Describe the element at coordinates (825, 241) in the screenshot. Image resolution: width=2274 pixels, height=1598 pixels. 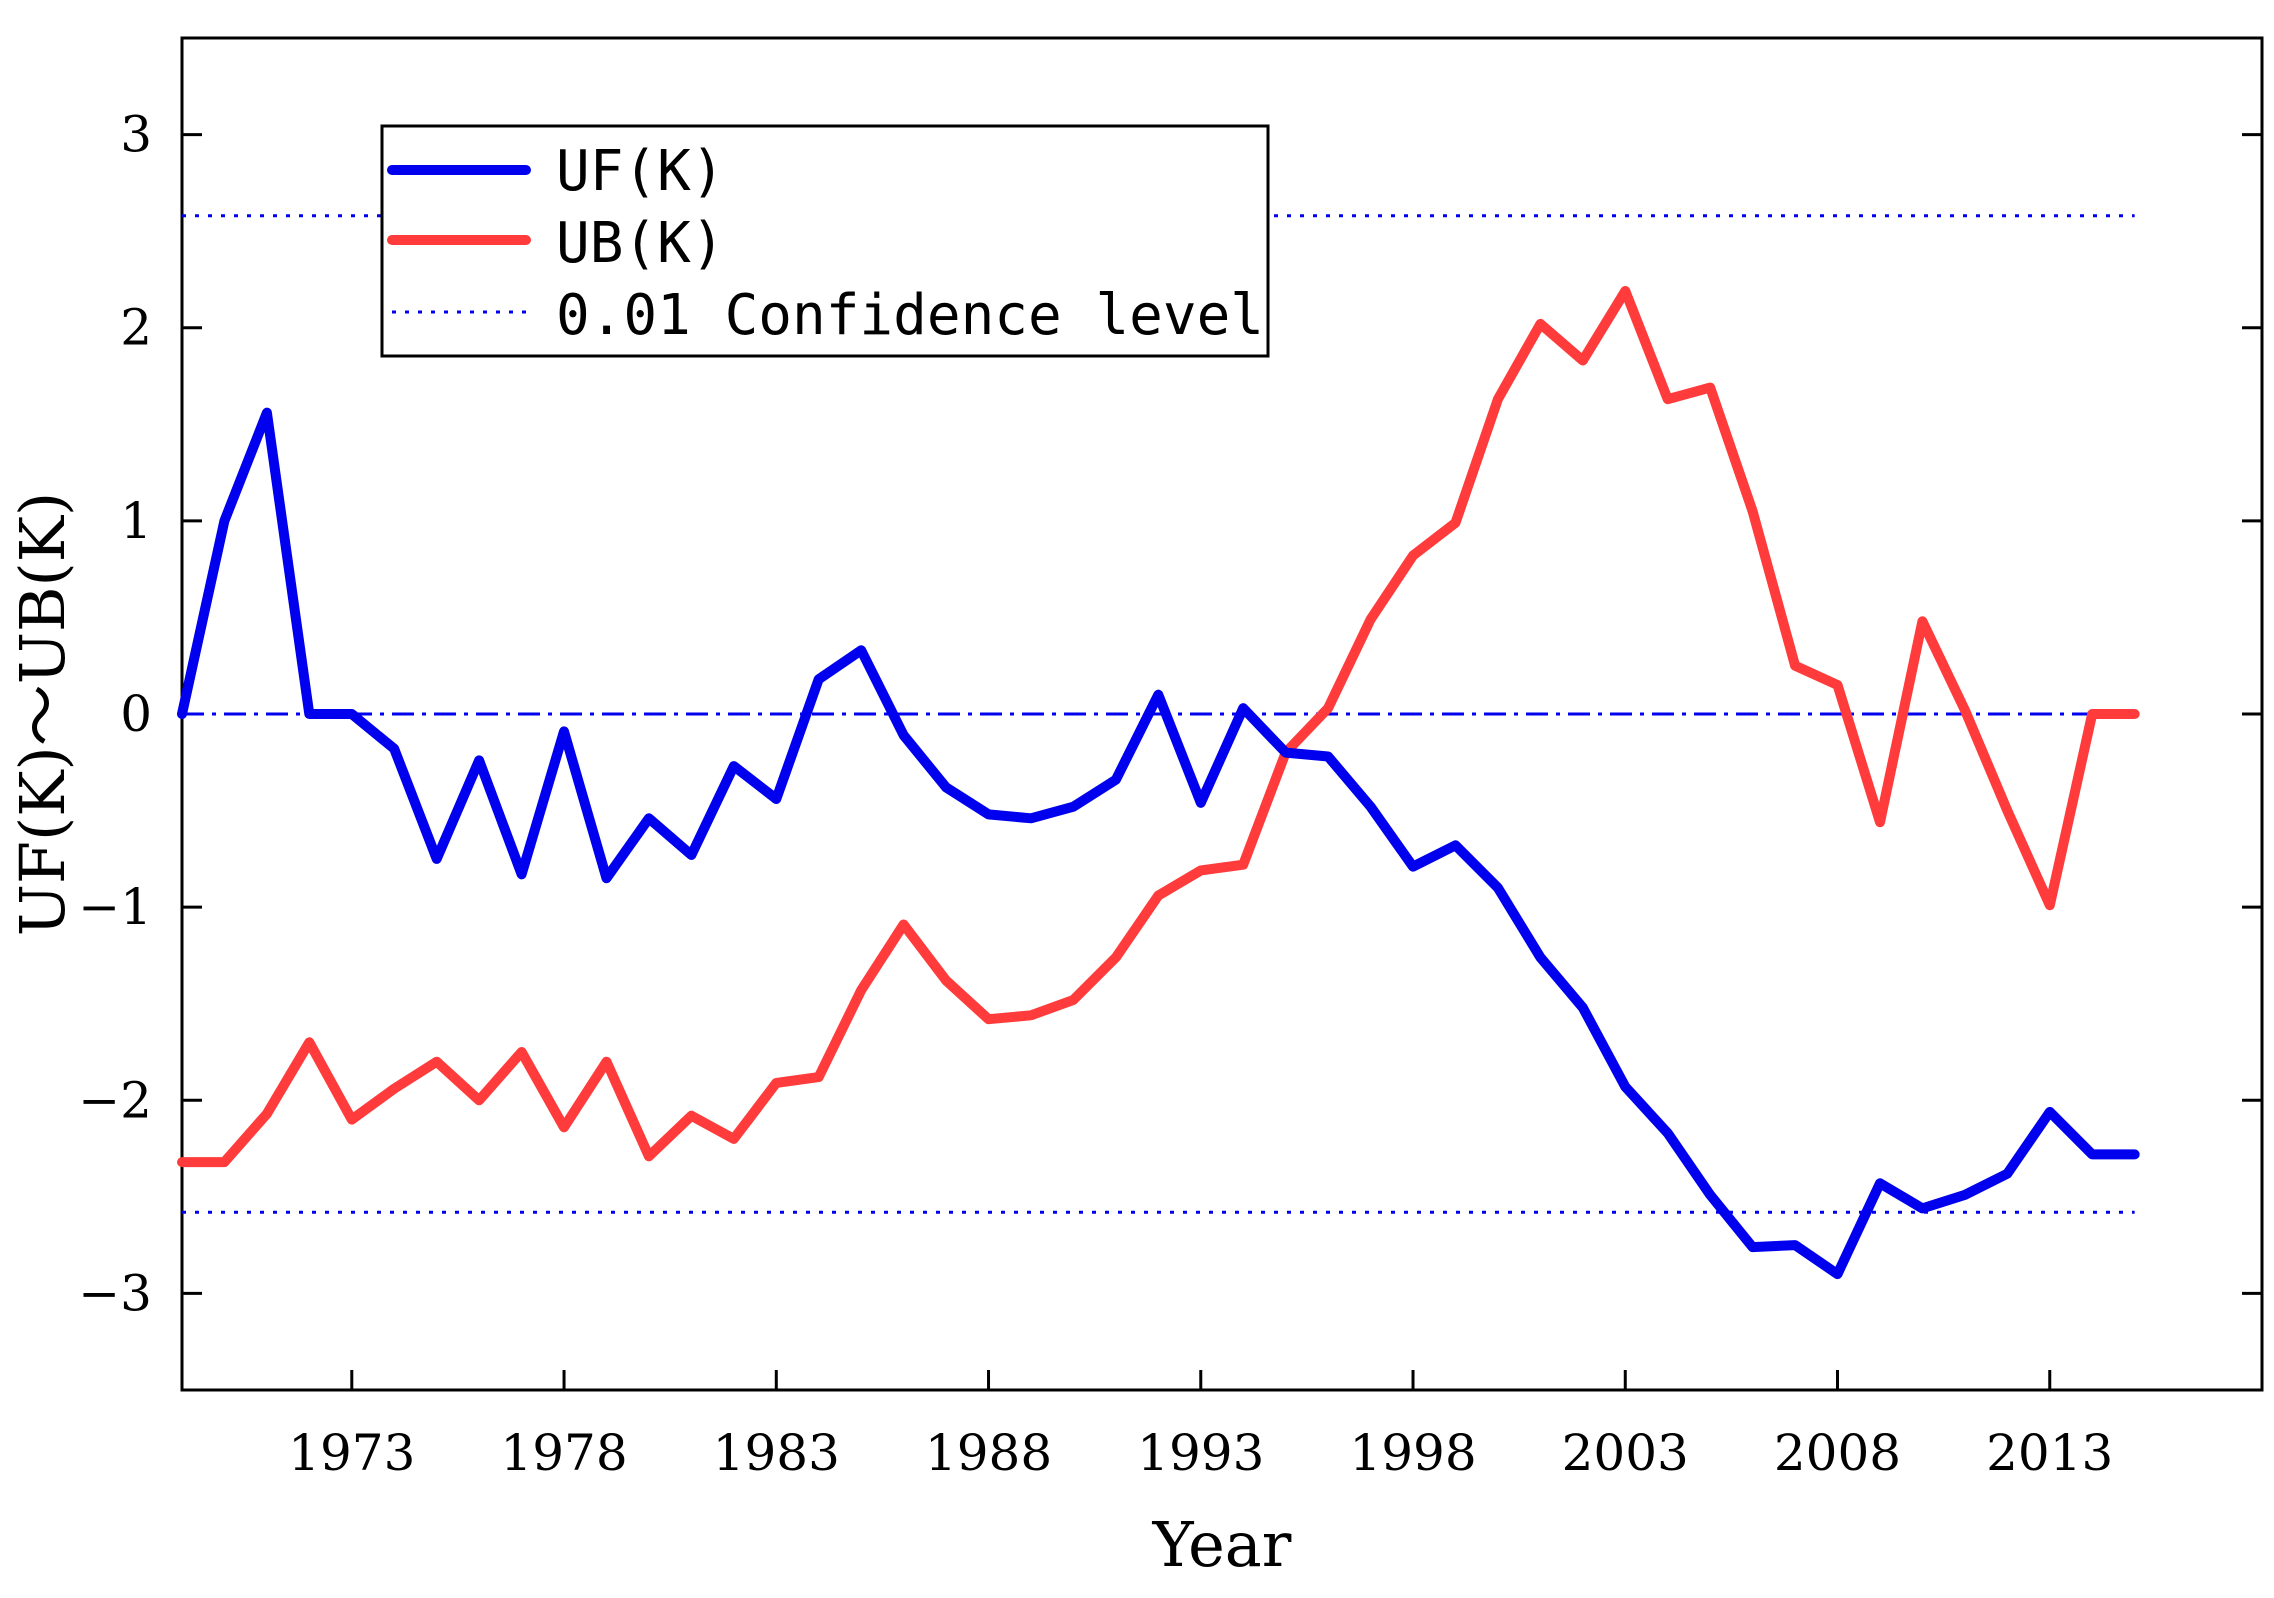
I see `legend: UF(K) UB(K) 0.01 Confidence level` at that location.